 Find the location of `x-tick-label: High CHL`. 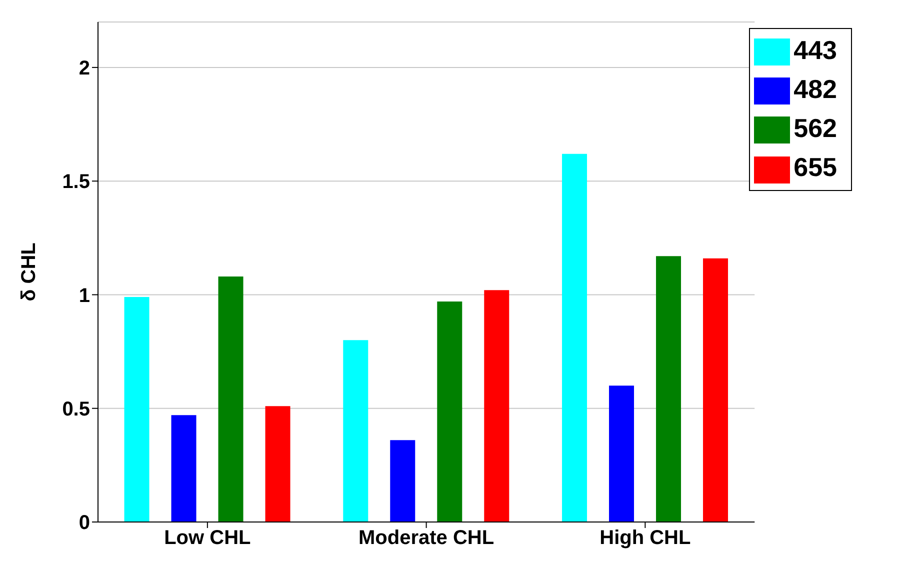

x-tick-label: High CHL is located at coordinates (645, 538).